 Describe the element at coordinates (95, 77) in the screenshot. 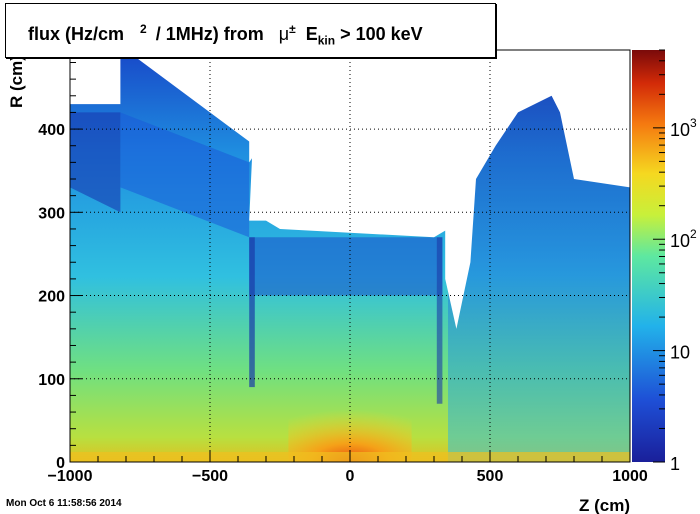

I see `empty-top-left` at that location.